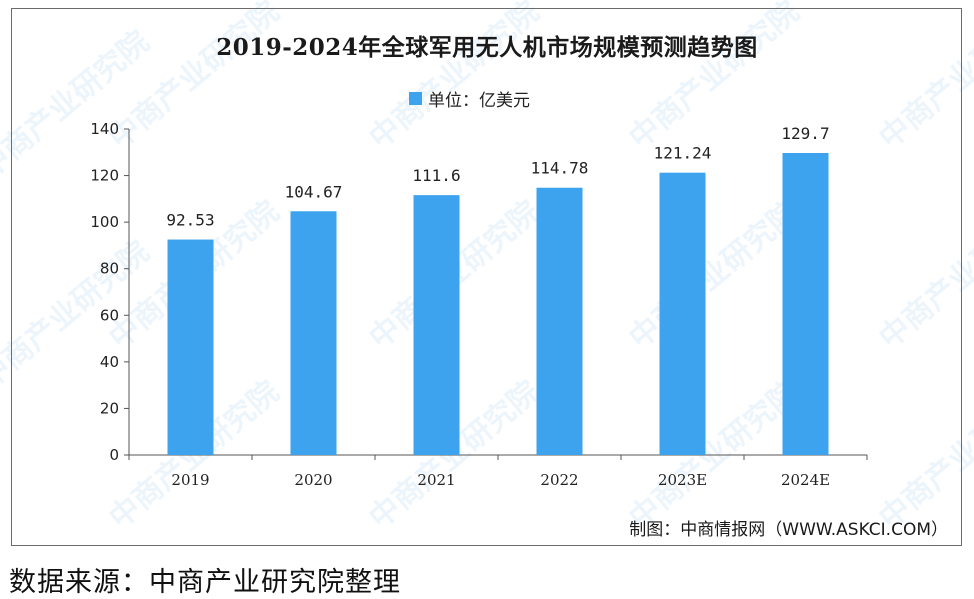 The height and width of the screenshot is (599, 974). I want to click on y-tick-label: 120, so click(104, 176).